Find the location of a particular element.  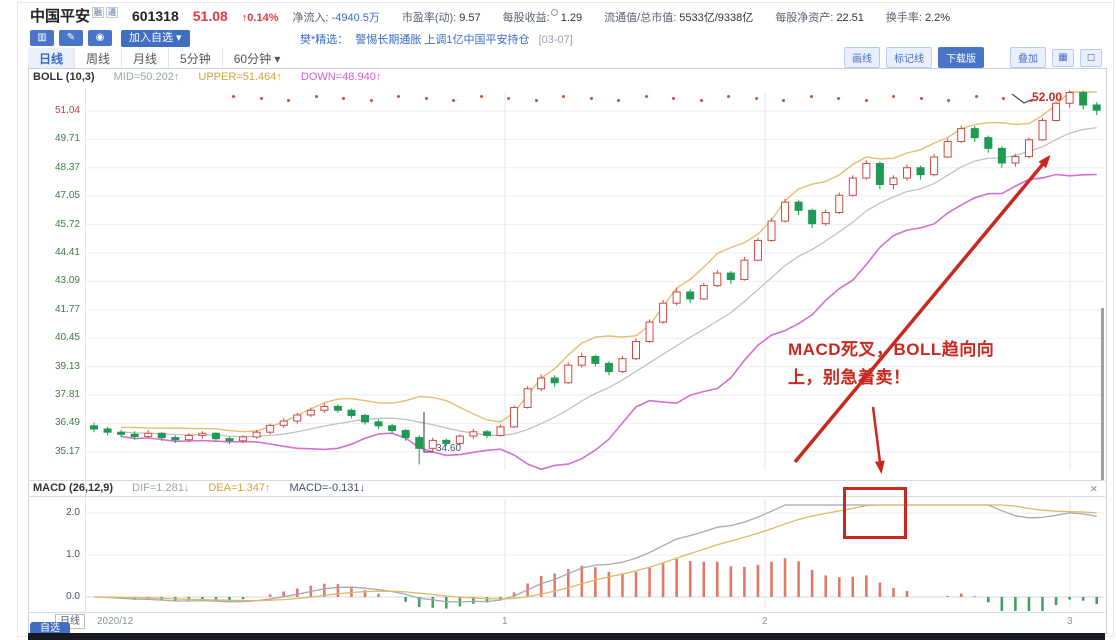

price-change-percent: ↑0.14% is located at coordinates (260, 18).